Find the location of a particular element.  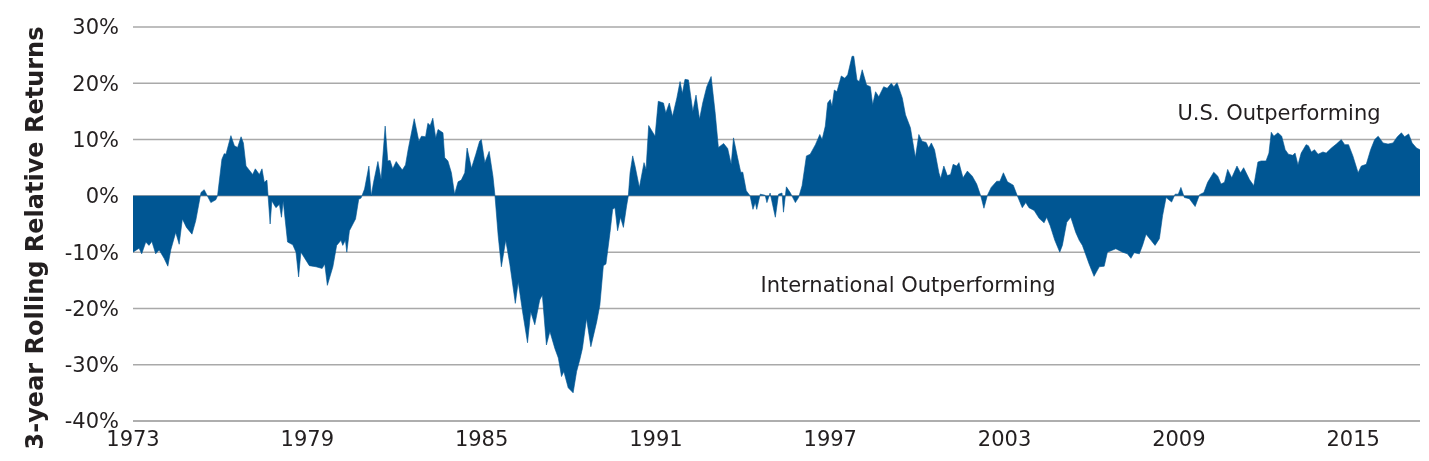

y-tick-label: 30% is located at coordinates (95, 27).